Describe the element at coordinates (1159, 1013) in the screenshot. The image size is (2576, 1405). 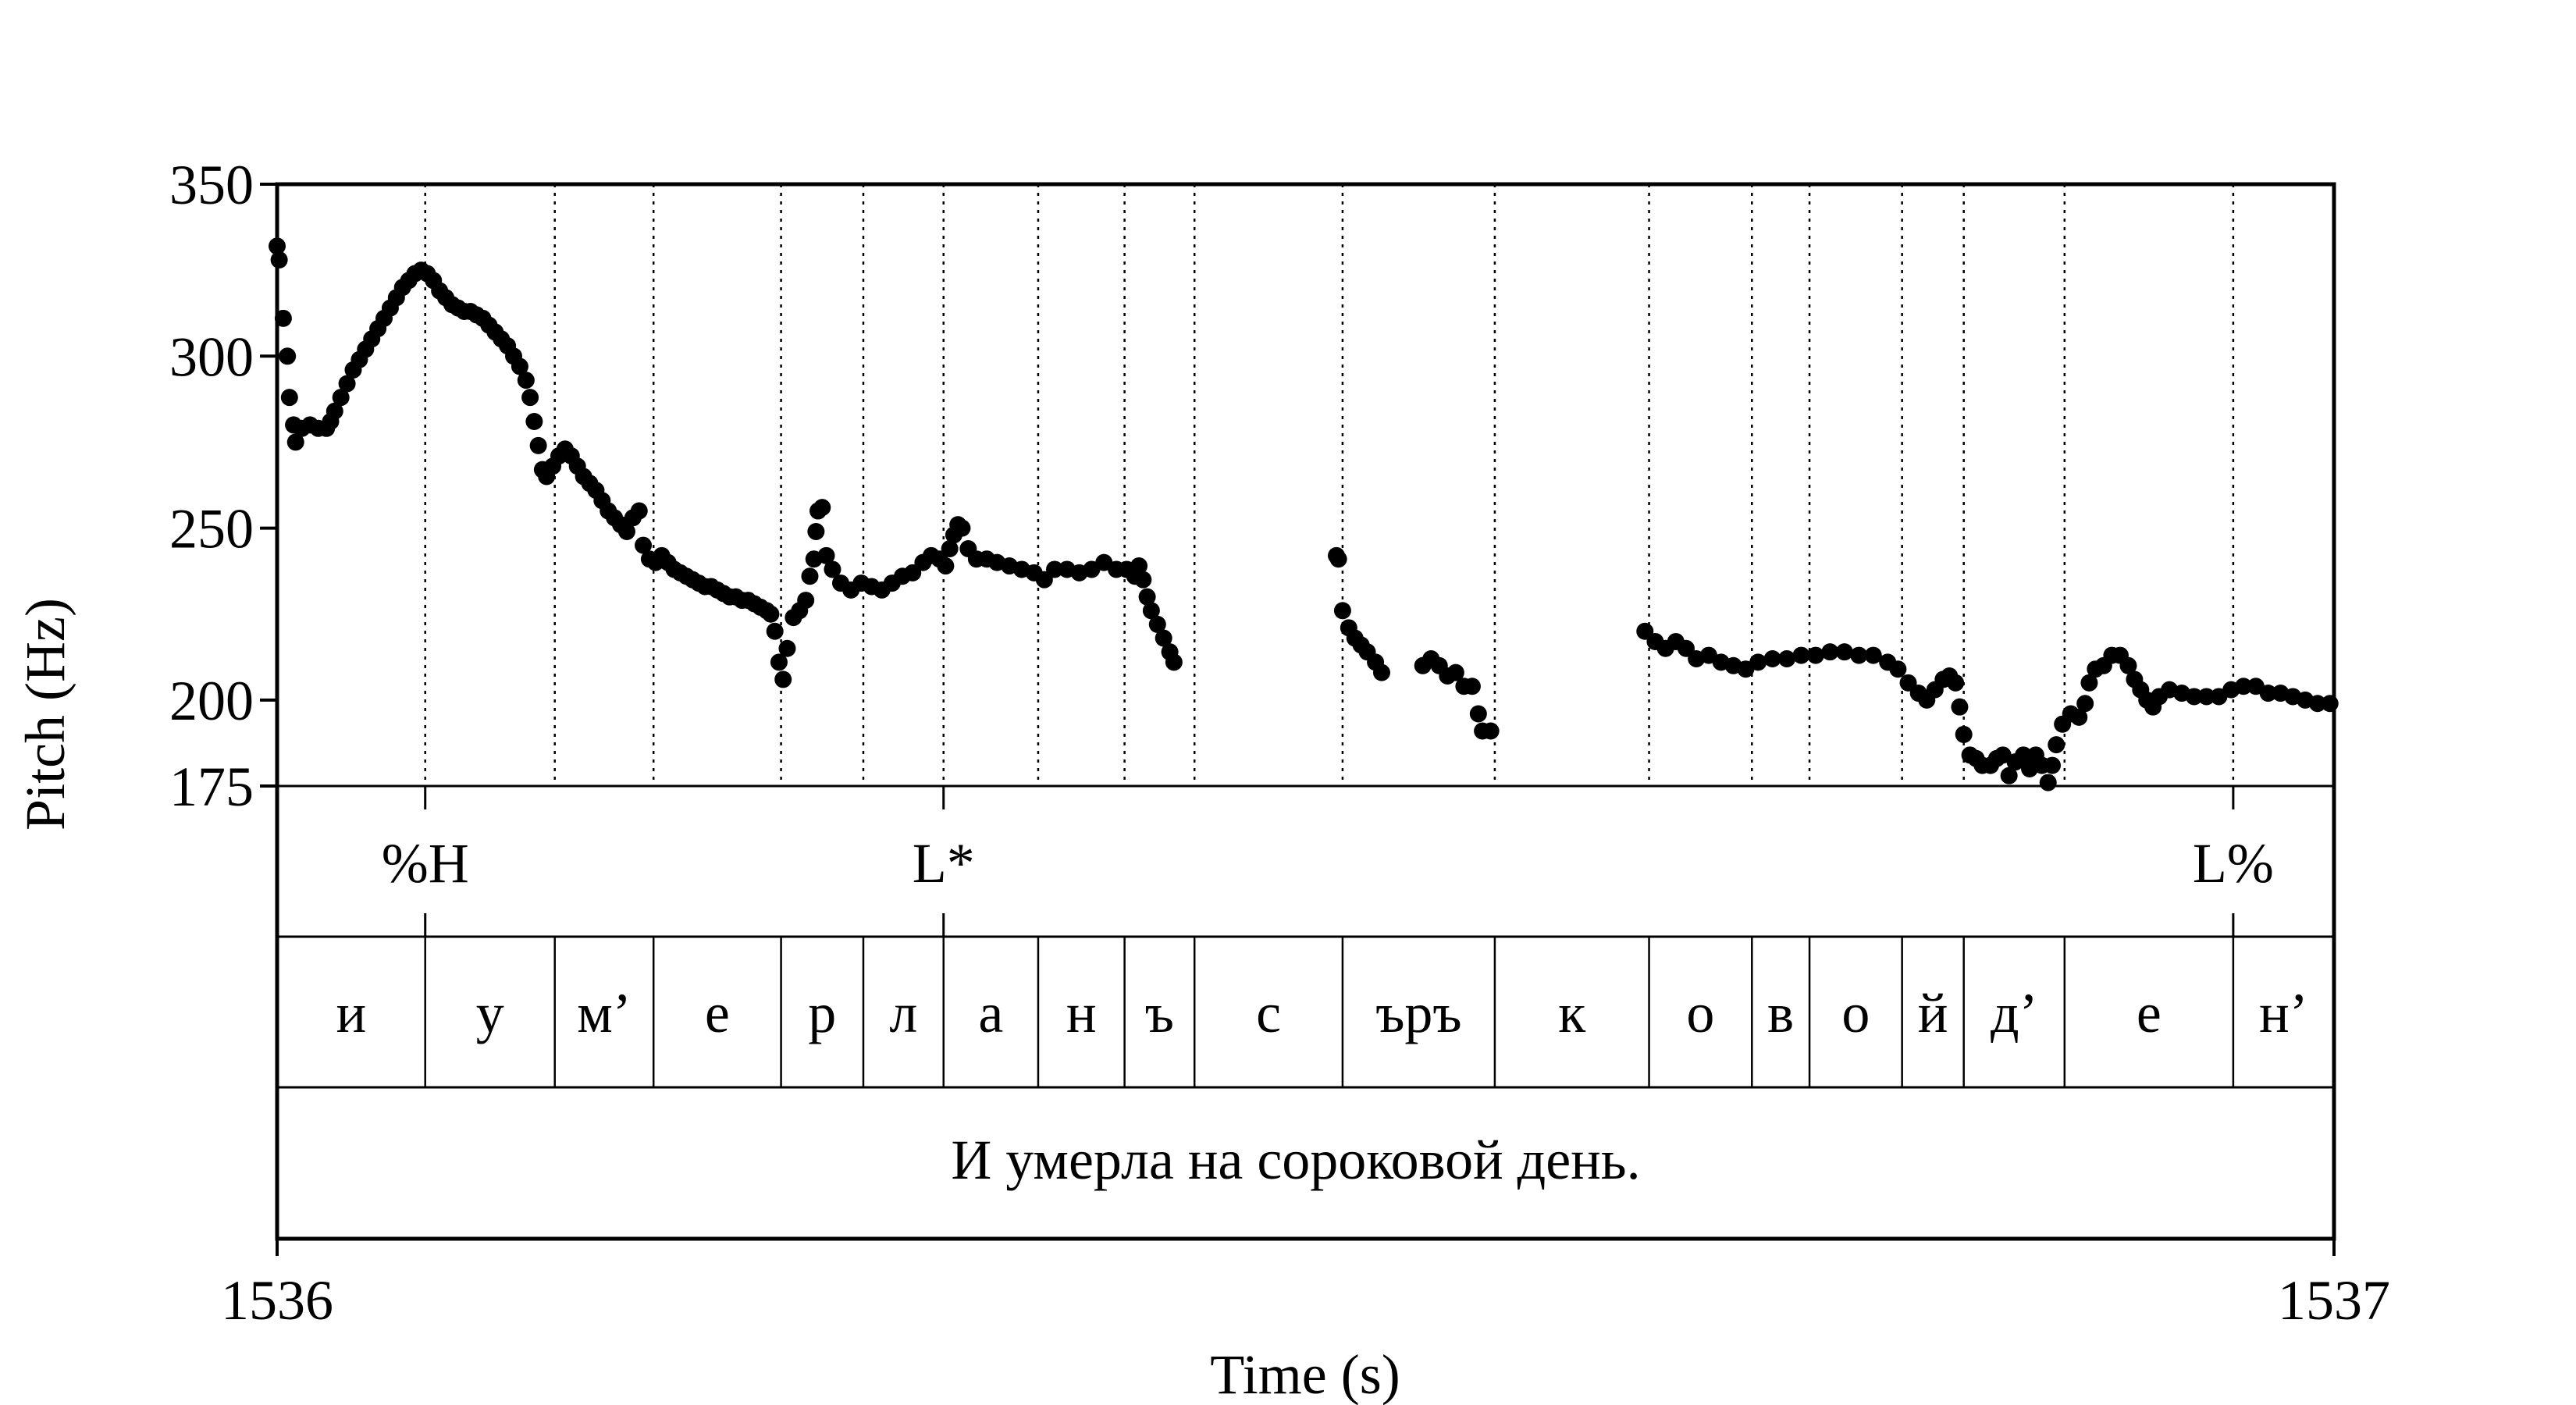
I see `segment-label: ъ` at that location.